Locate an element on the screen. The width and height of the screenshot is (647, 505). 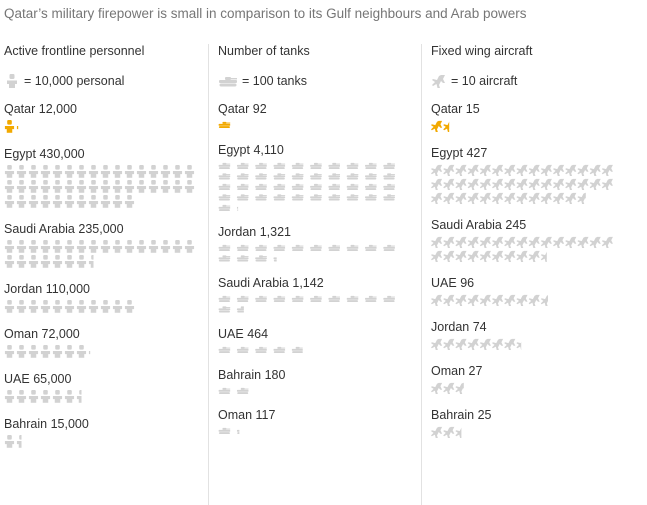
entry-label: Egypt 430,000 is located at coordinates (100, 154).